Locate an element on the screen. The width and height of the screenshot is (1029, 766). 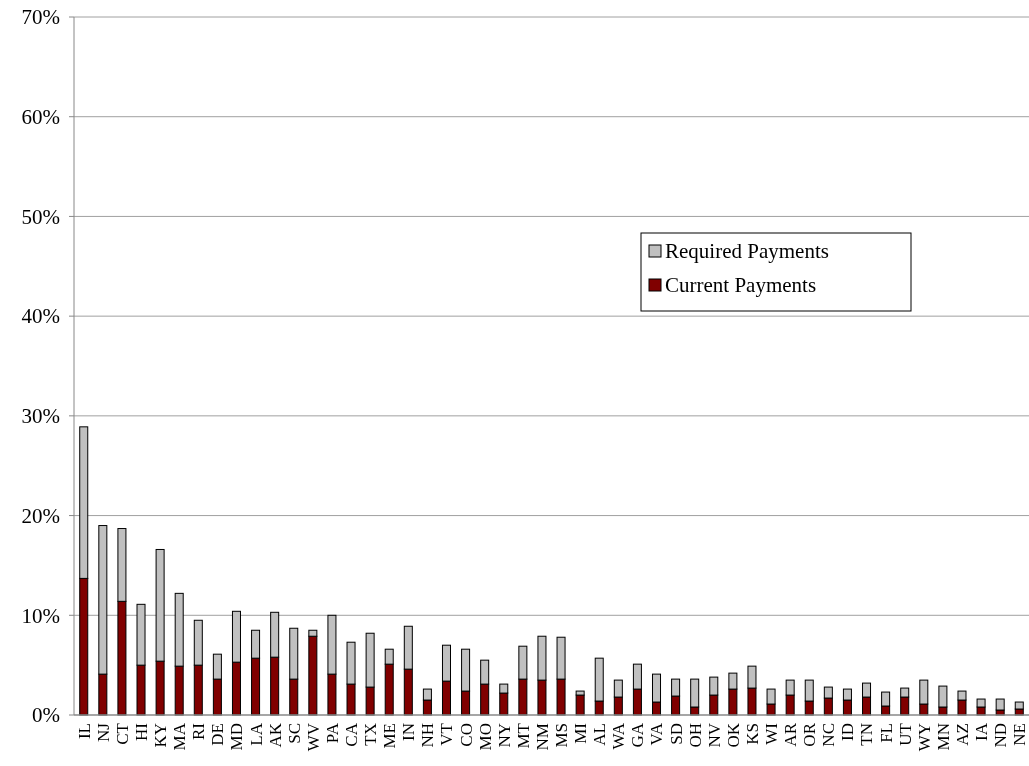
x-tick-label: WY is located at coordinates (924, 737).